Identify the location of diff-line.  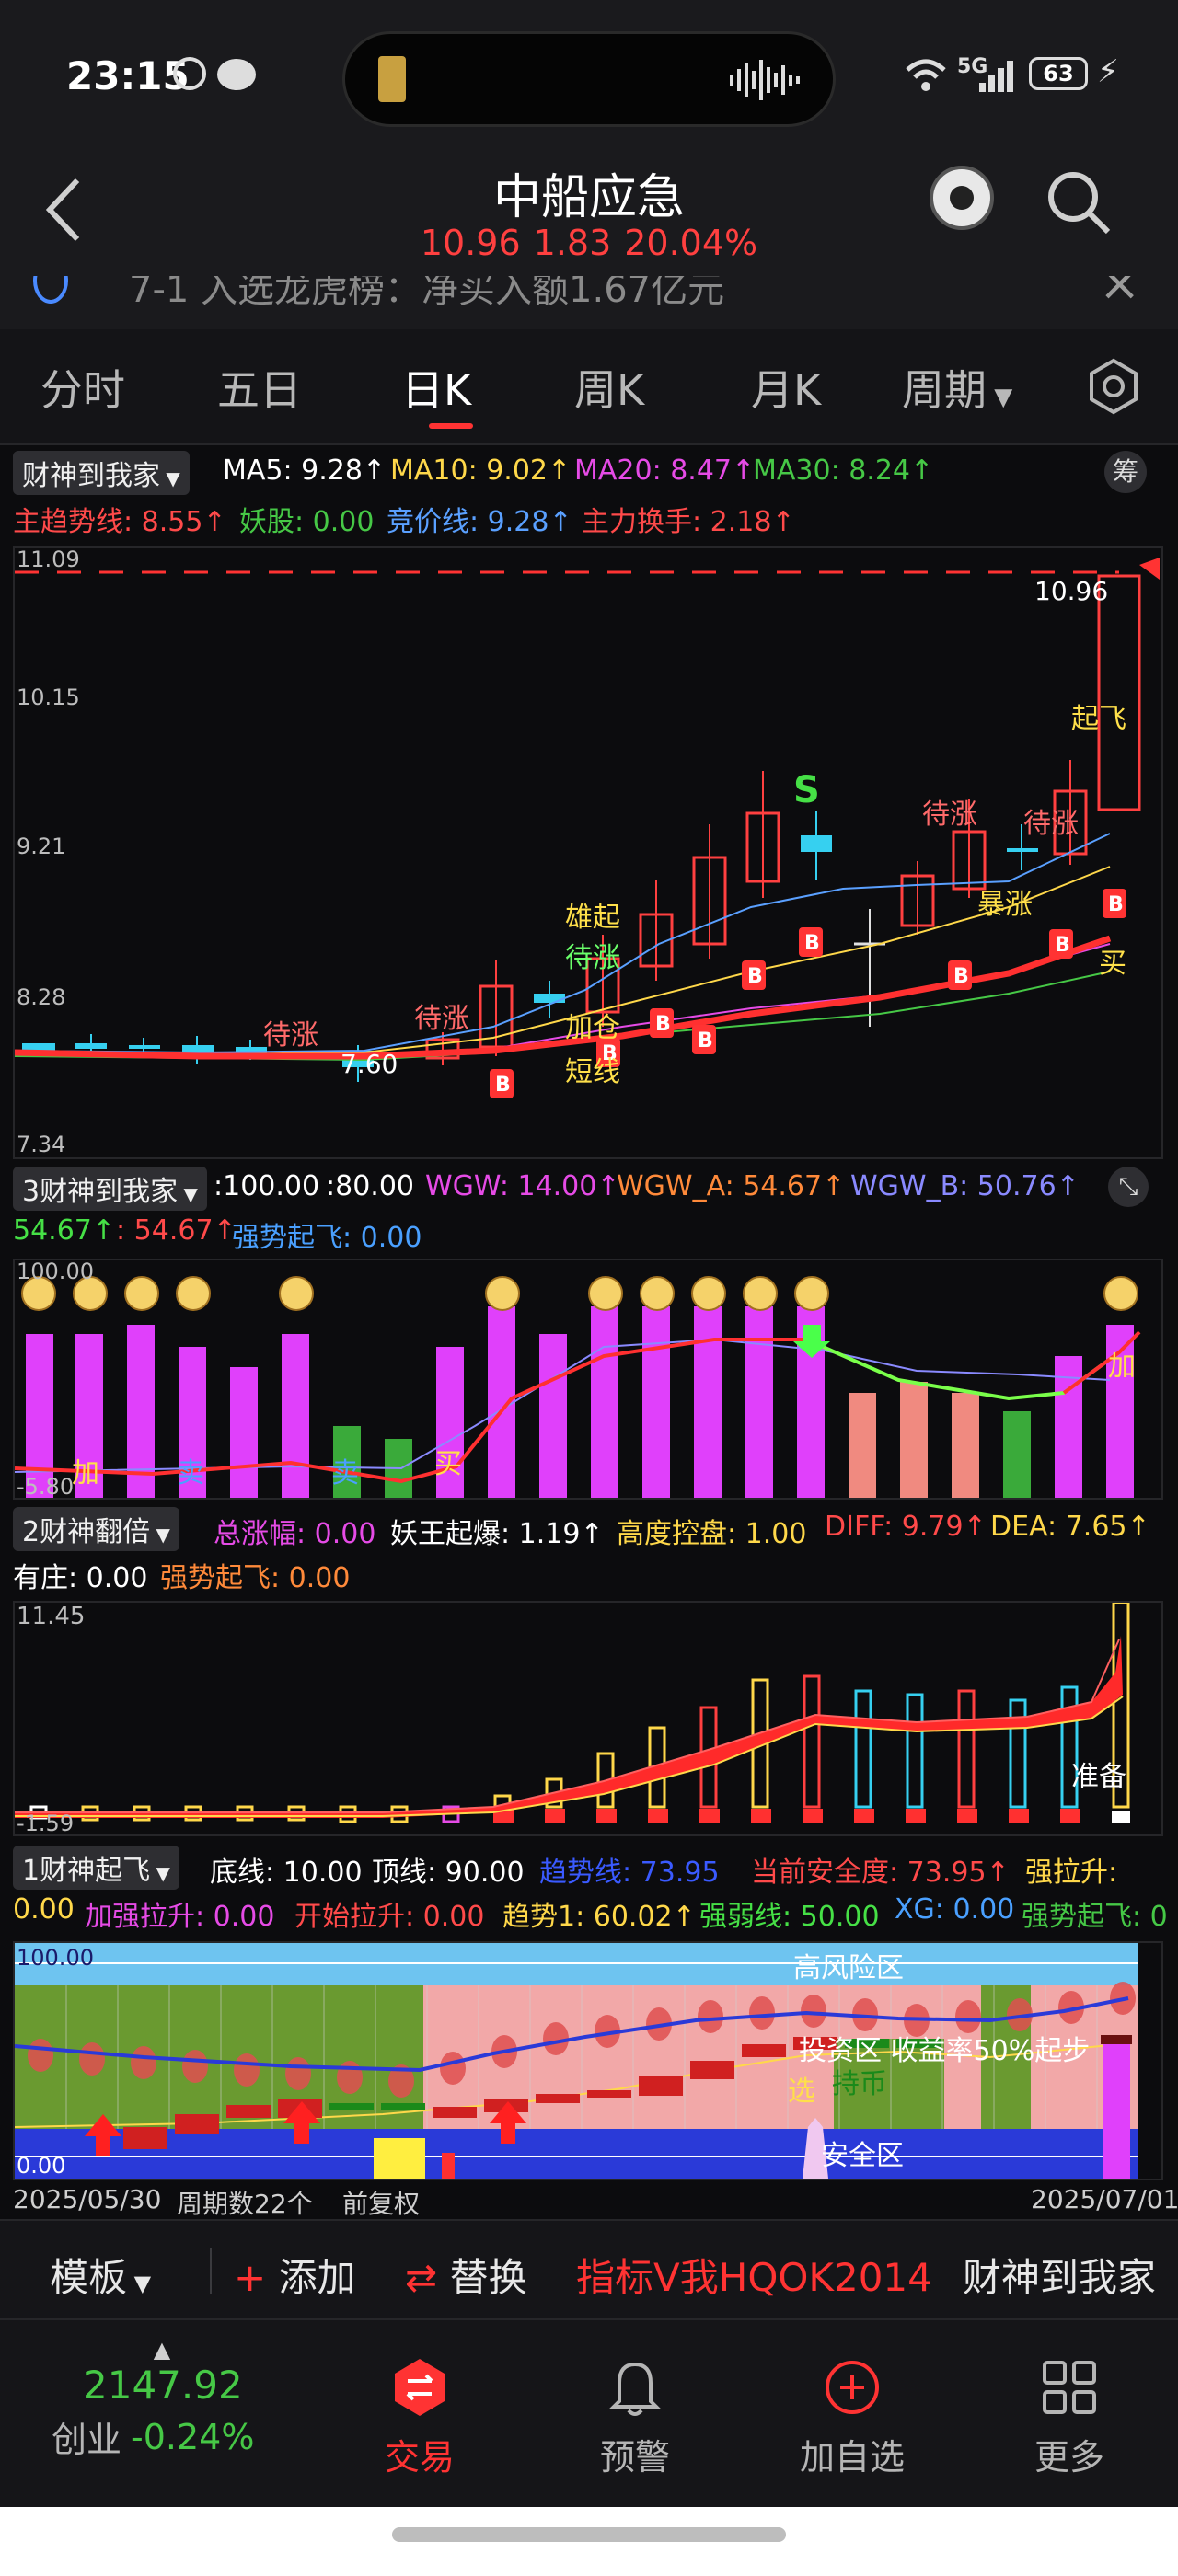
(567, 1726).